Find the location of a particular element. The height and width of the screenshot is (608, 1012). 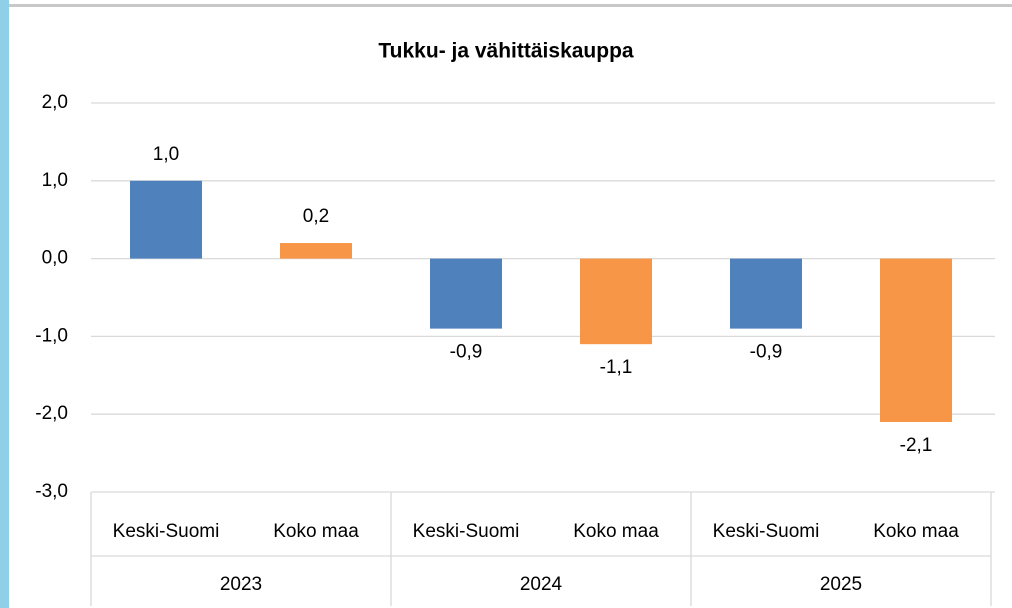

y-tick-label: 0,0 is located at coordinates (55, 258).